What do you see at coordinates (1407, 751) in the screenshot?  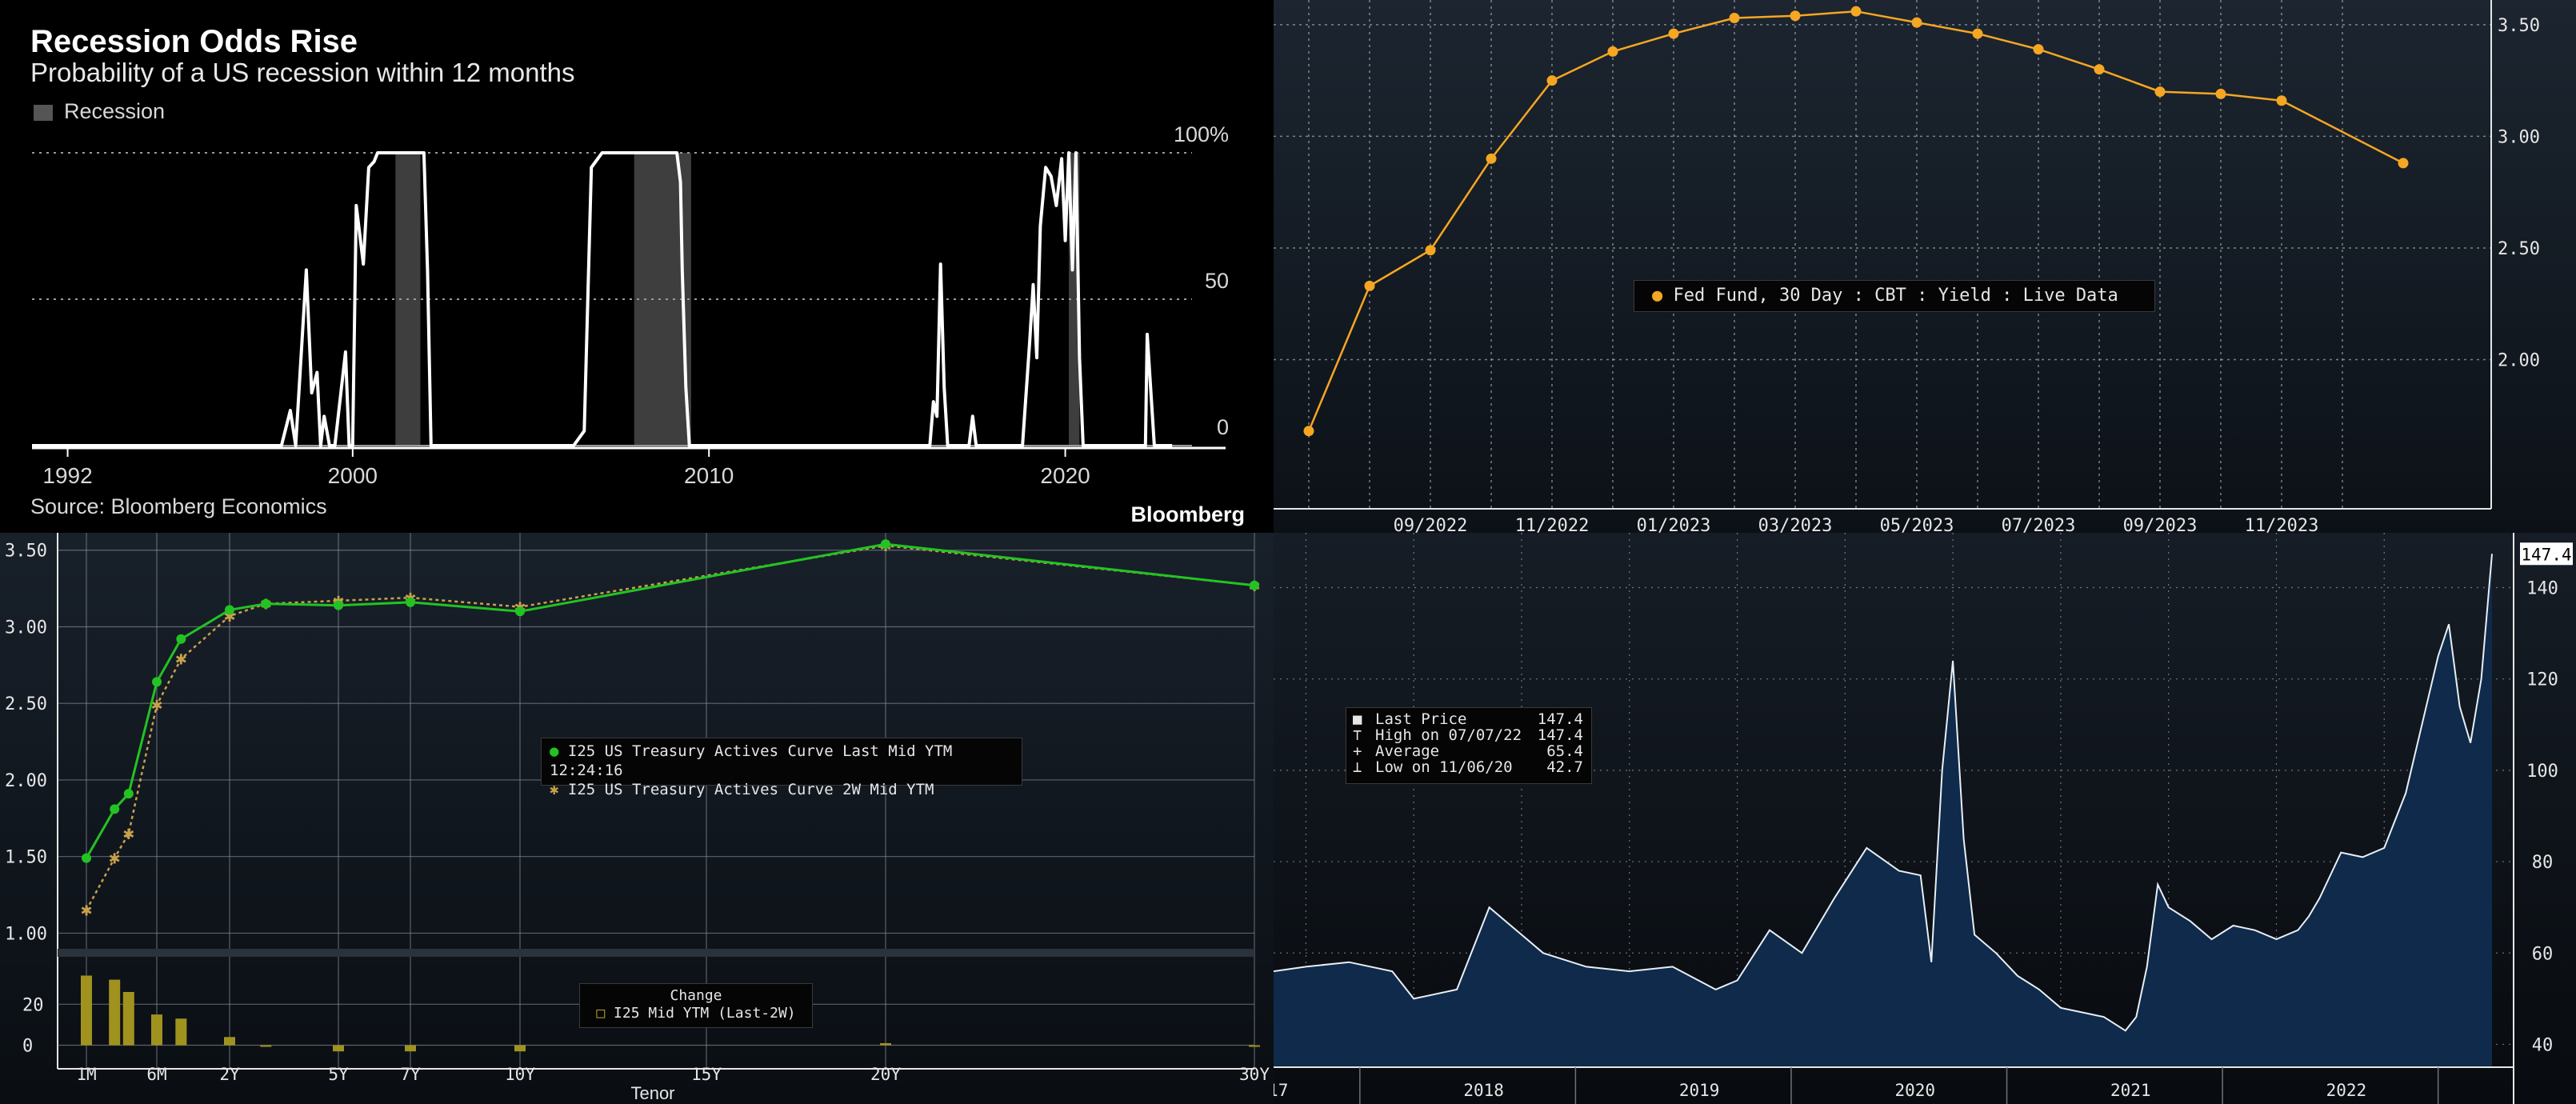 I see `price-legend-label: Average` at bounding box center [1407, 751].